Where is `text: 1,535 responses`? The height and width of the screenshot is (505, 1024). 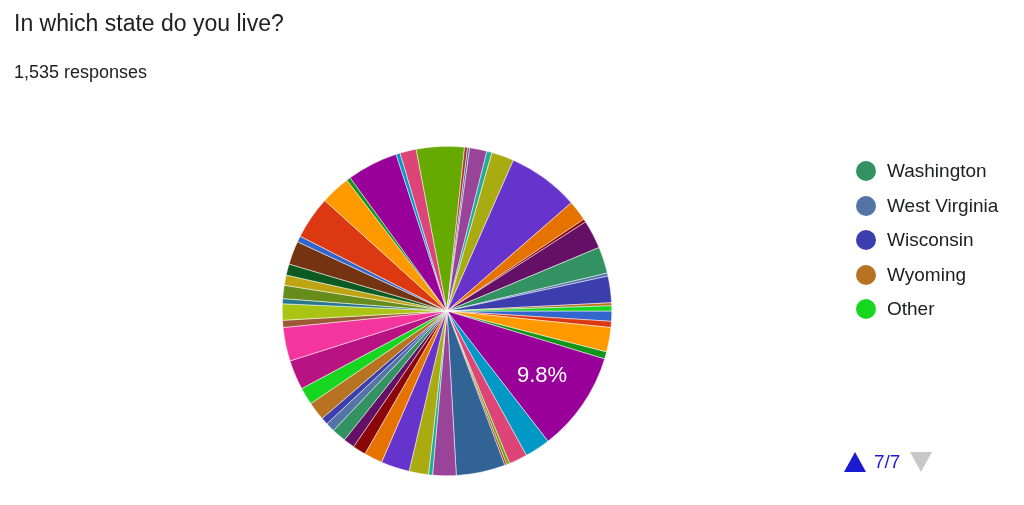
text: 1,535 responses is located at coordinates (81, 72).